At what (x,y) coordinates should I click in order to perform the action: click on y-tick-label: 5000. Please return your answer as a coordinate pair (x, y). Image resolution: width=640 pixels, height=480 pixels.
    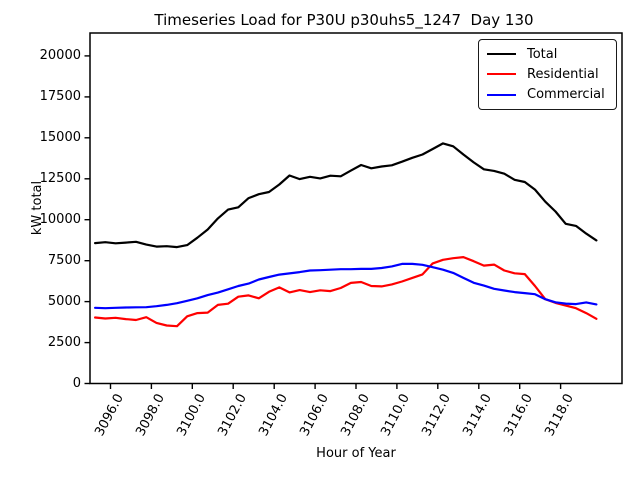
    Looking at the image, I should click on (64, 301).